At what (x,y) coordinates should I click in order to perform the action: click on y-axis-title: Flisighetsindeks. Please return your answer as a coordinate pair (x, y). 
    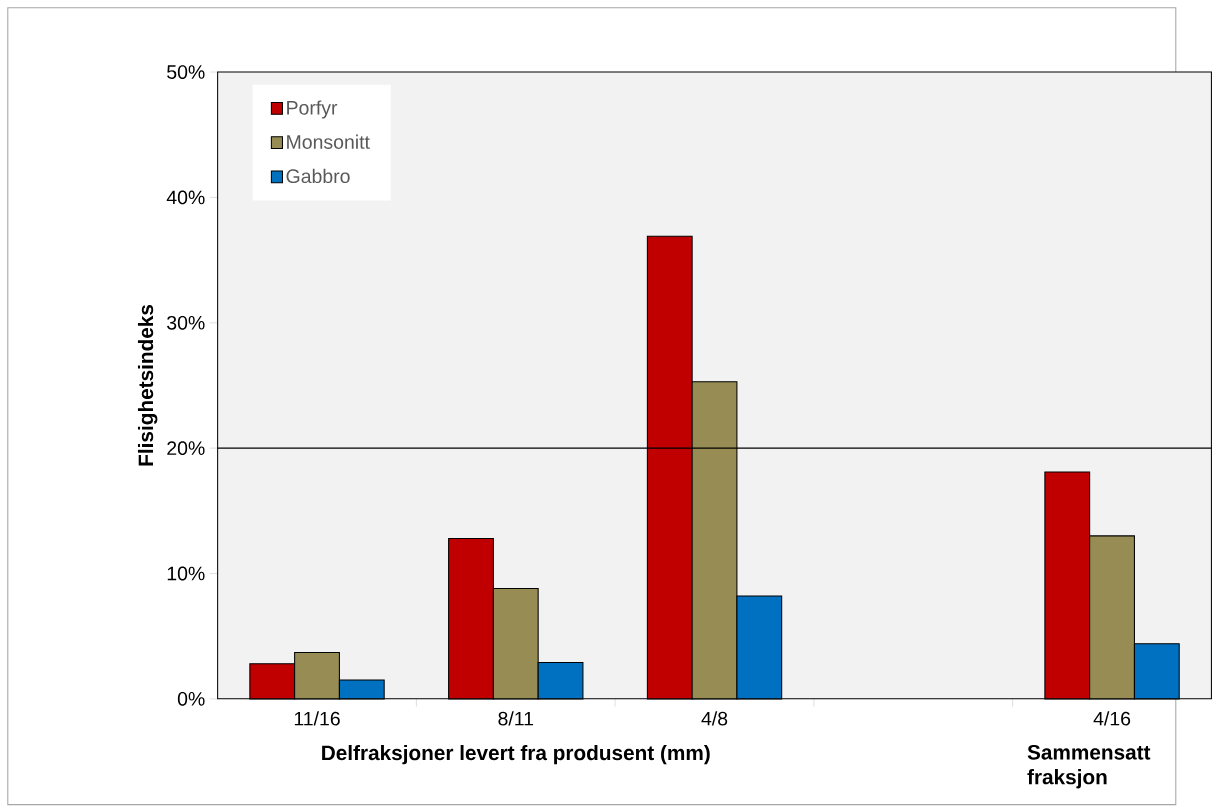
    Looking at the image, I should click on (147, 385).